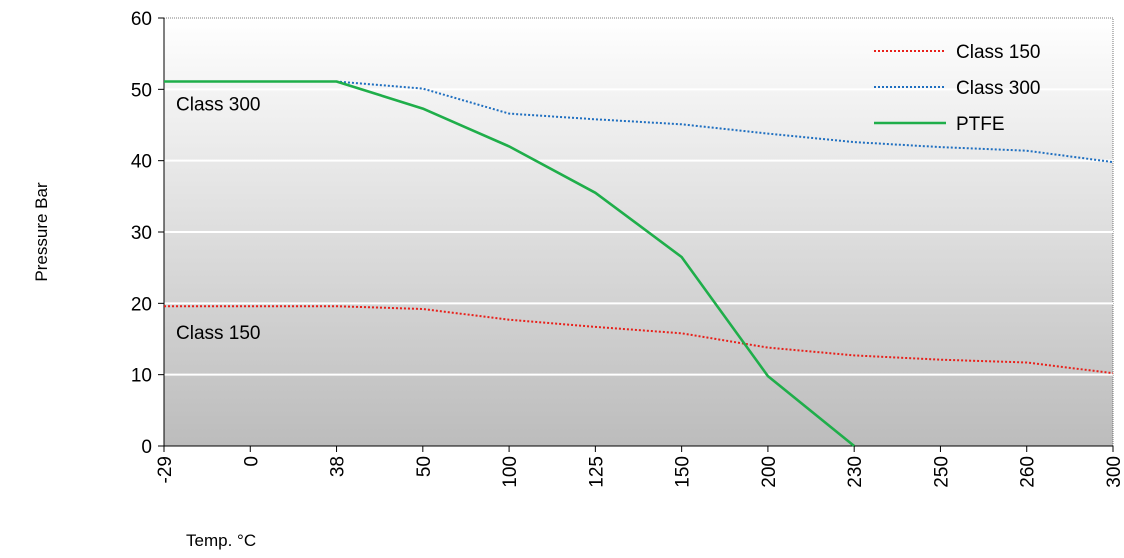 The image size is (1124, 558). What do you see at coordinates (998, 88) in the screenshot?
I see `legend-label: Class 300` at bounding box center [998, 88].